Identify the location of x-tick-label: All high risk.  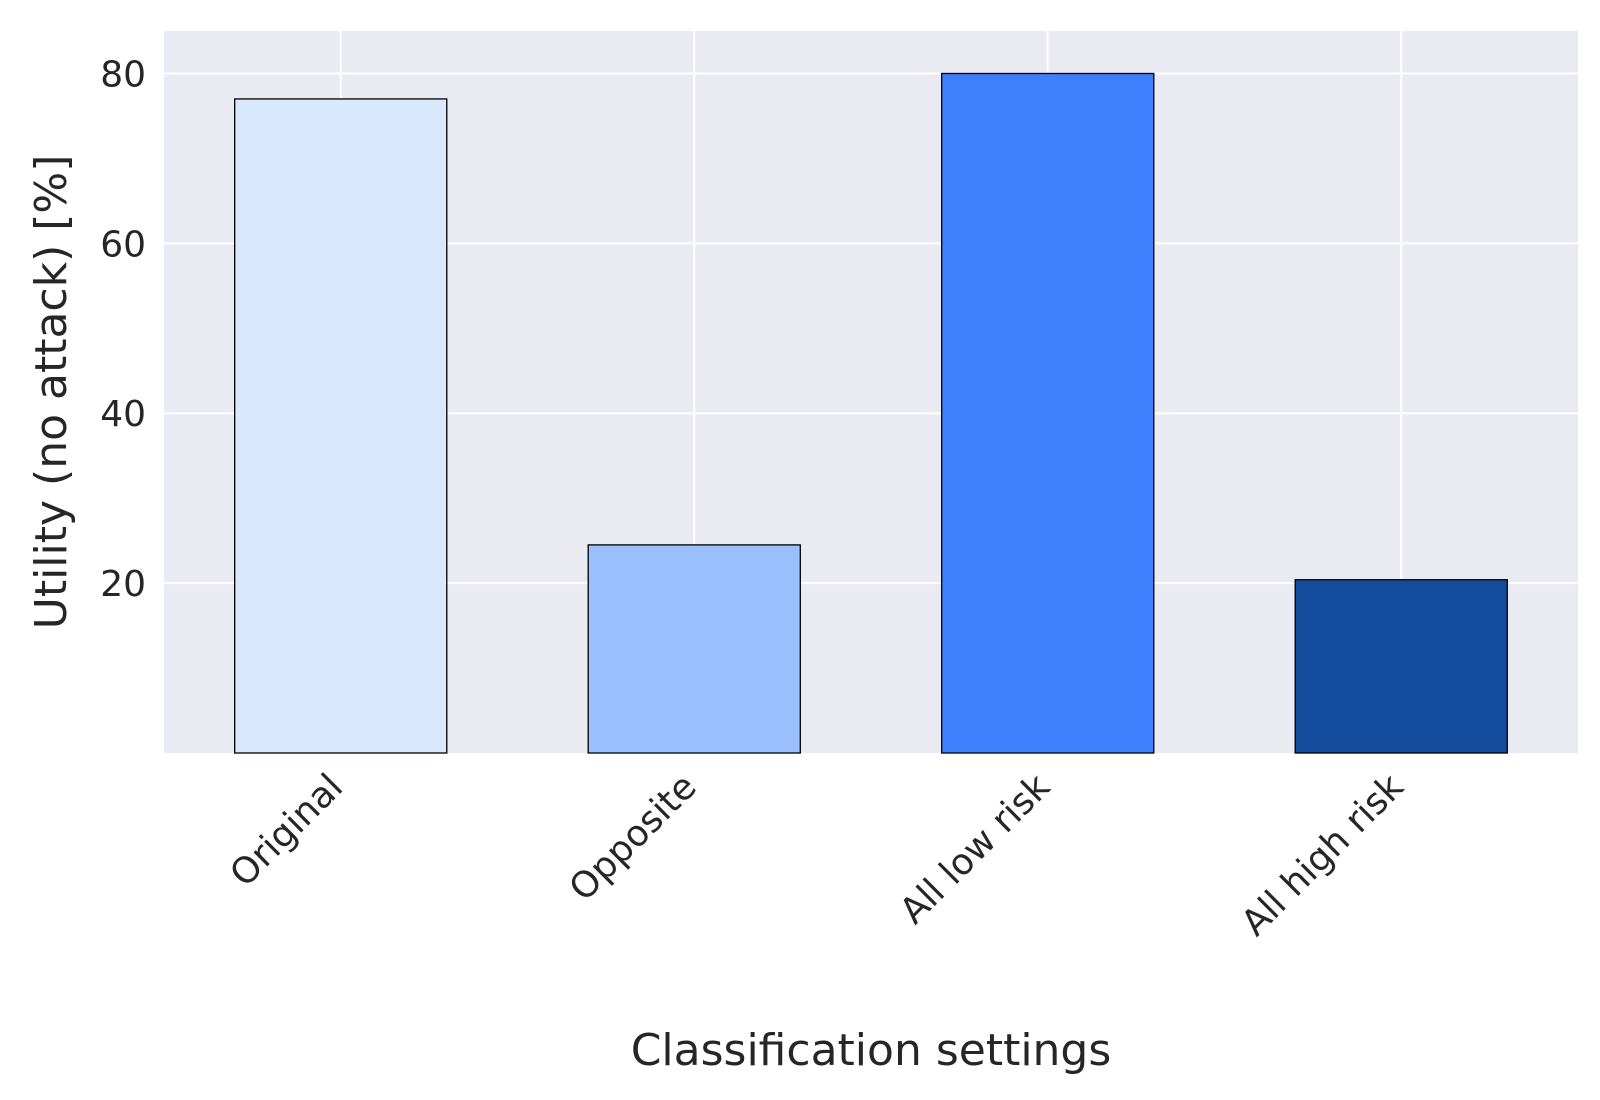
(1323, 855).